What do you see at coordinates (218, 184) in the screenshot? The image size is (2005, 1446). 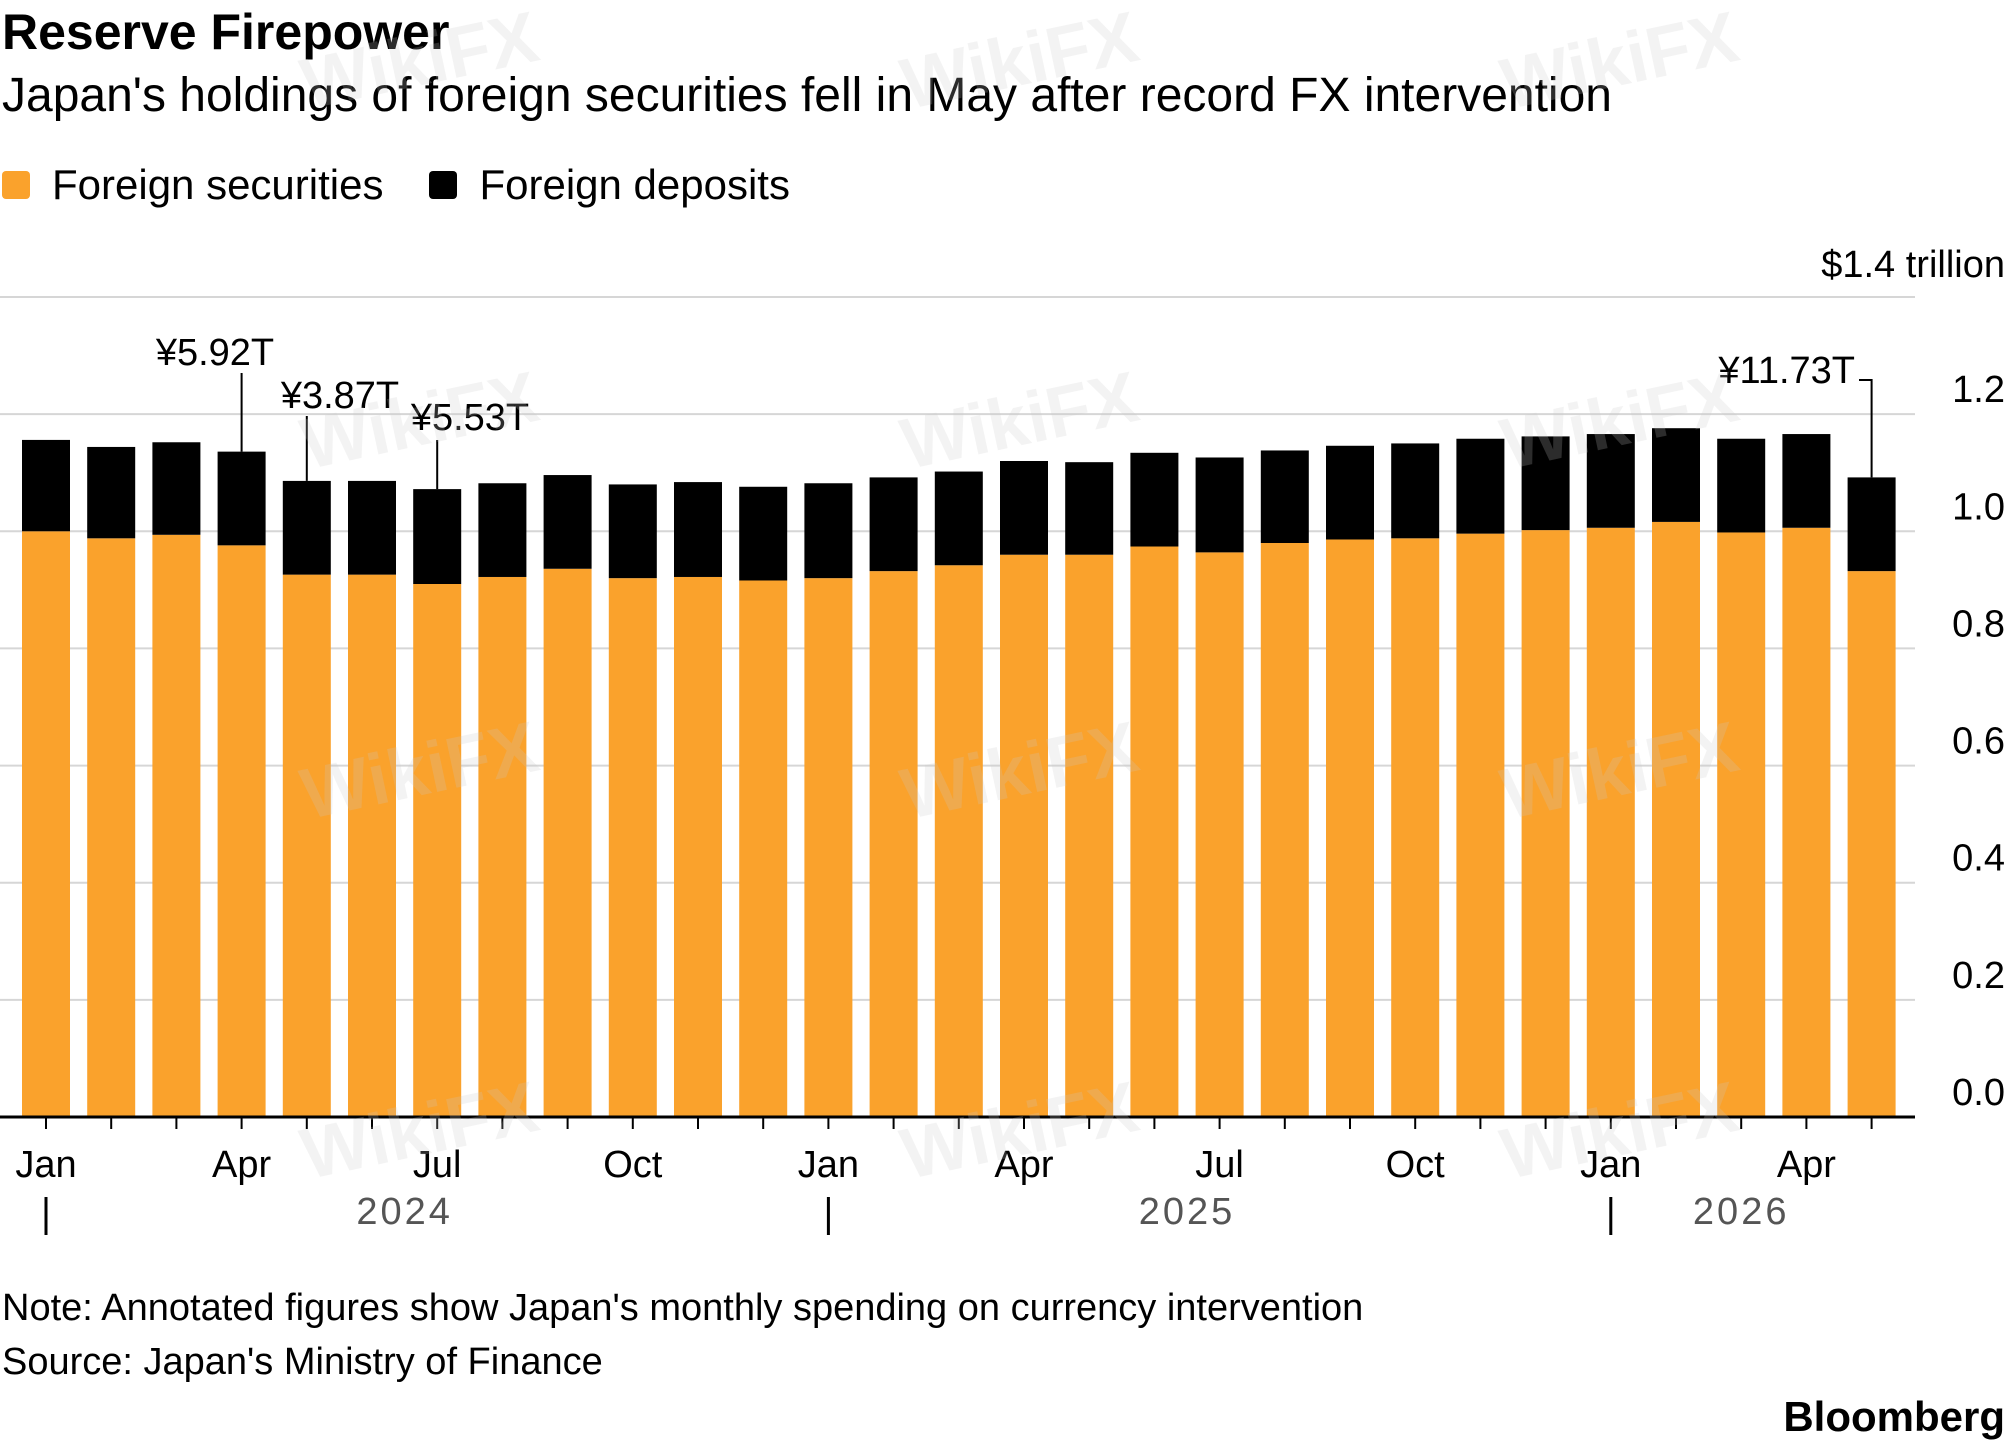 I see `legend-label-securities: Foreign securities` at bounding box center [218, 184].